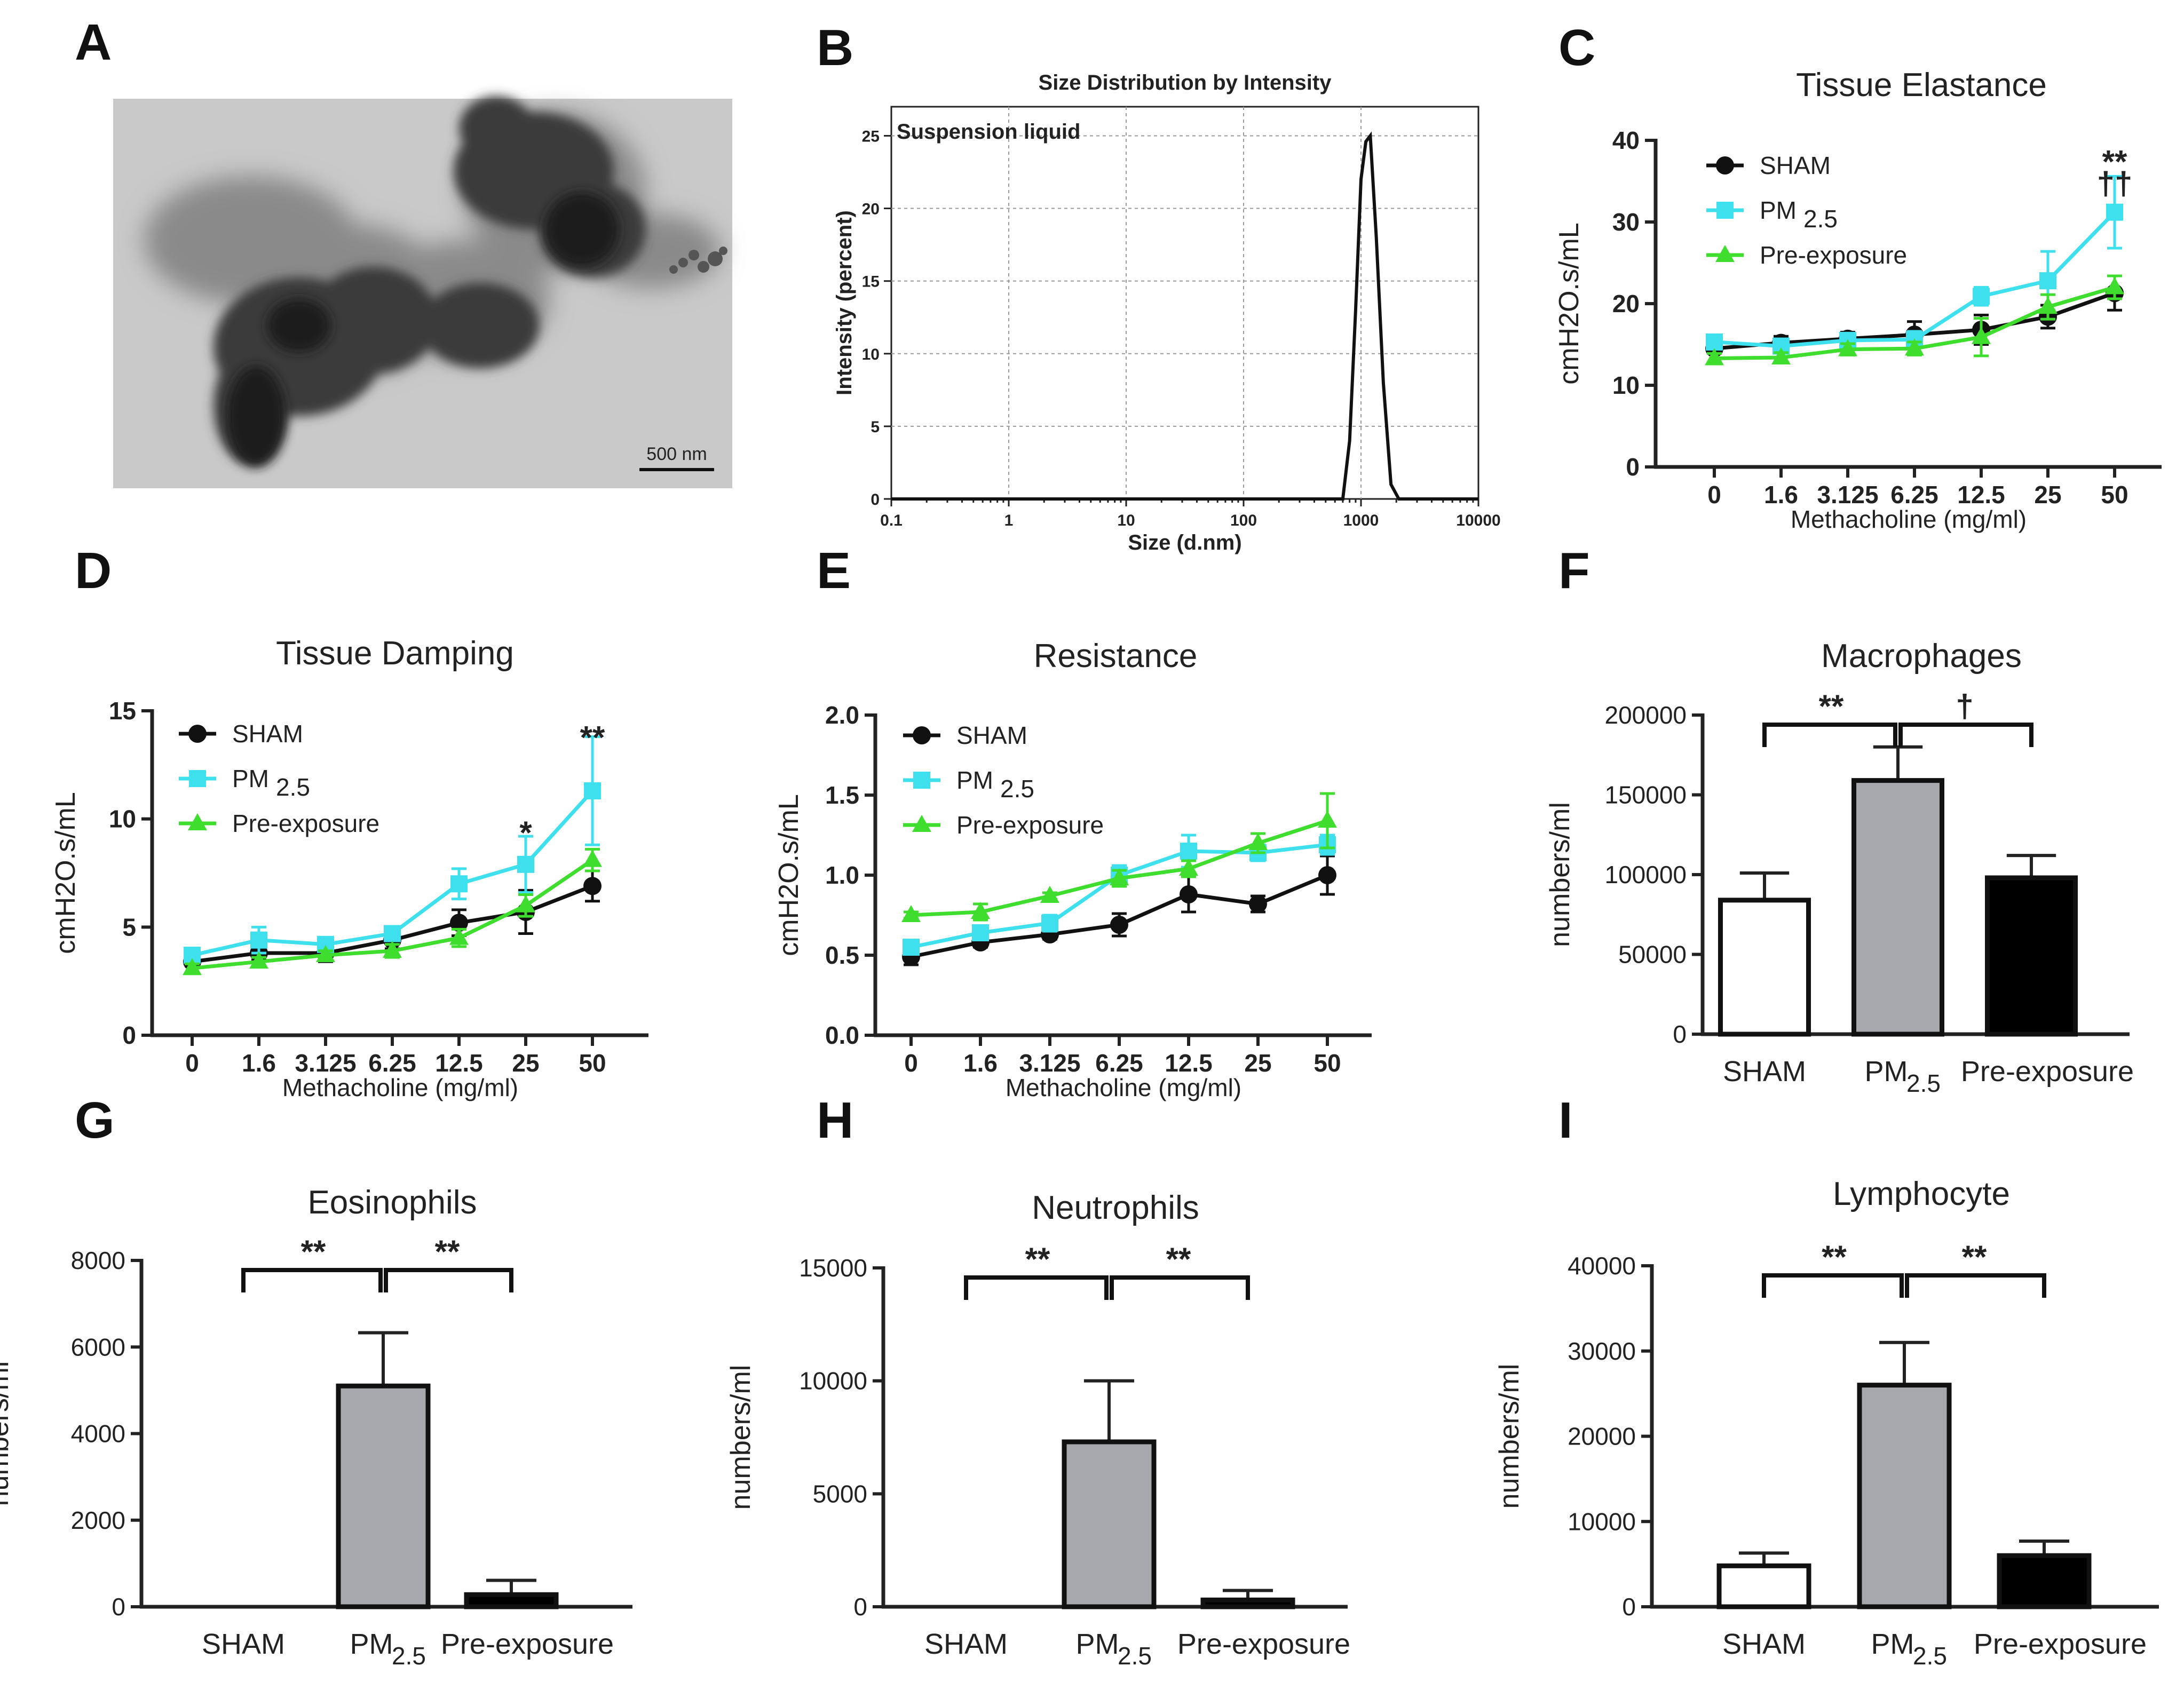  What do you see at coordinates (1964, 706) in the screenshot?
I see `significance-marker: †` at bounding box center [1964, 706].